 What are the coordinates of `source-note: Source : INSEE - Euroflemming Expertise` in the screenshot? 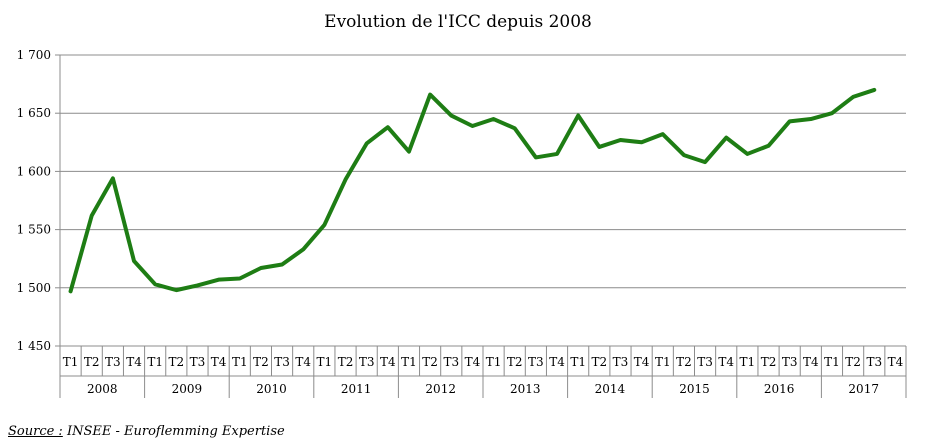 It's located at (146, 431).